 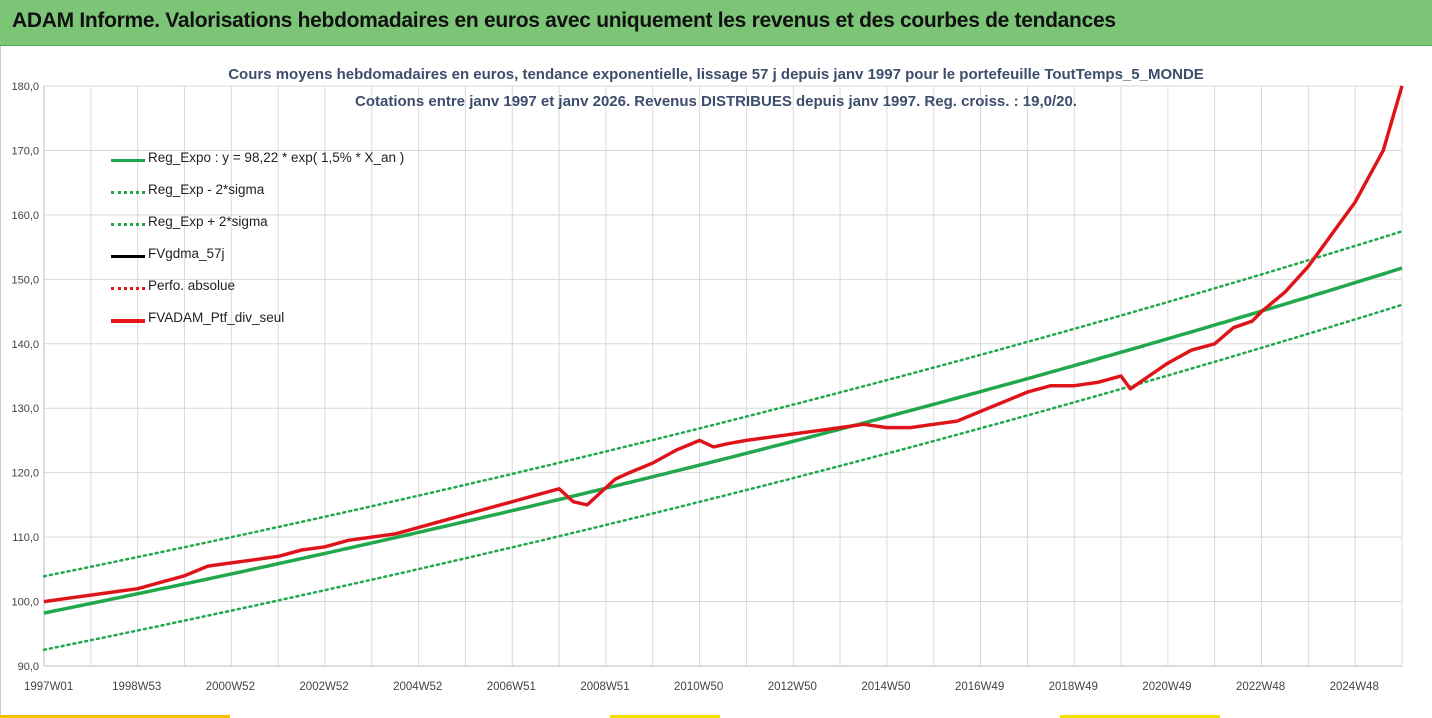 I want to click on x-tick-label: 2022W48, so click(x=1260, y=687).